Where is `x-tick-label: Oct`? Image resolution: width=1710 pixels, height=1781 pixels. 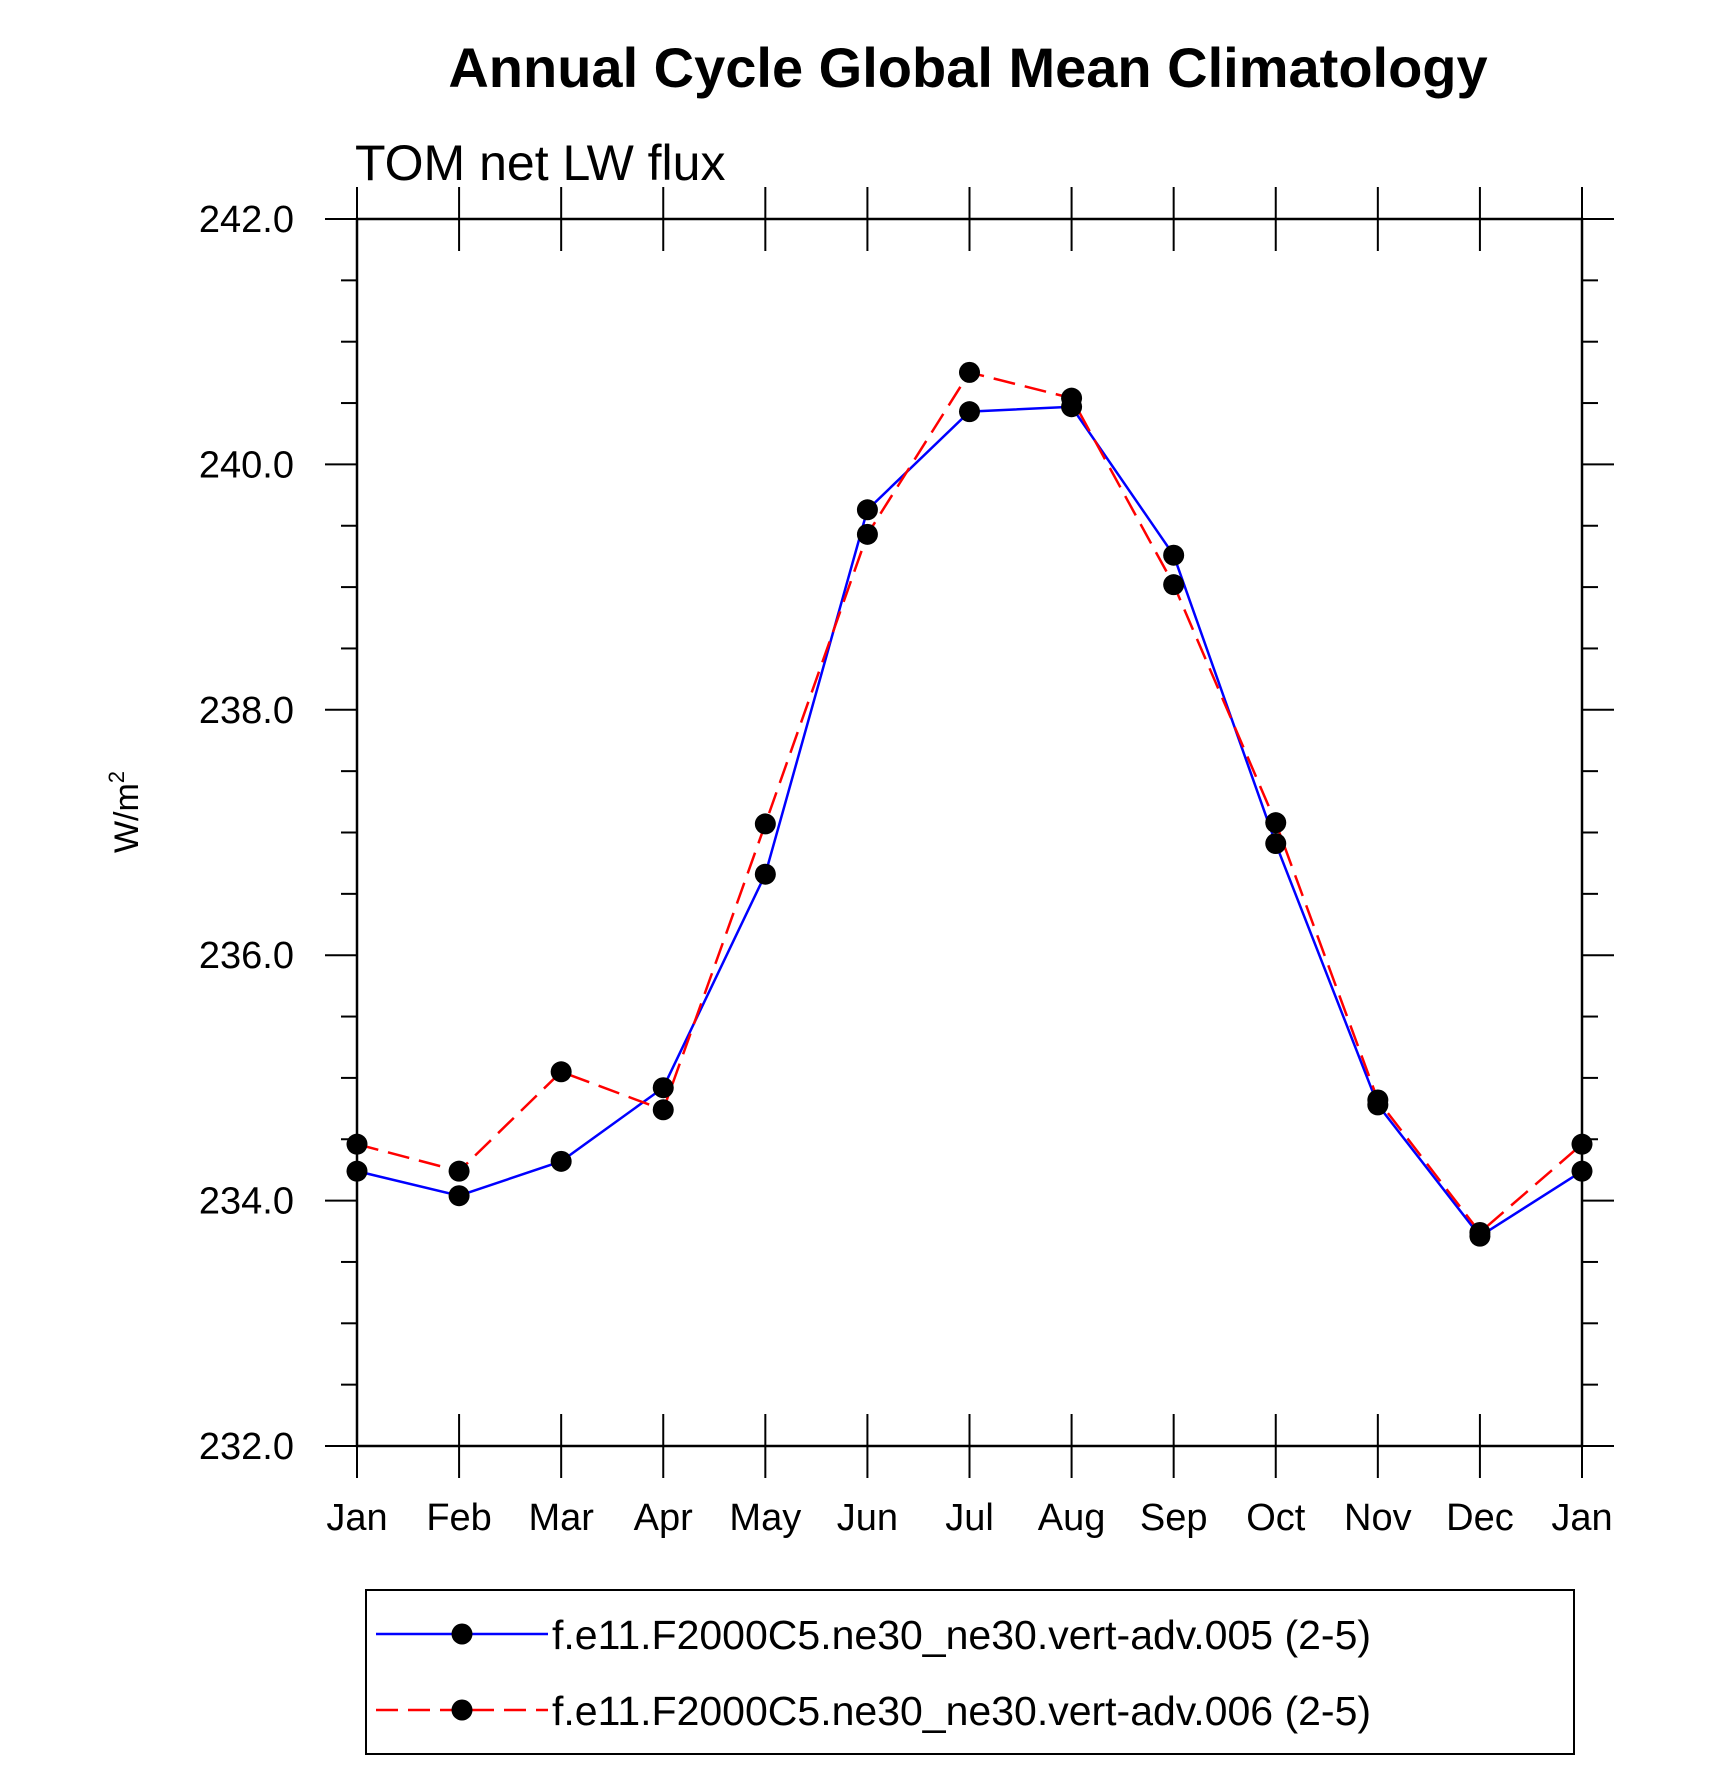 x-tick-label: Oct is located at coordinates (1276, 1518).